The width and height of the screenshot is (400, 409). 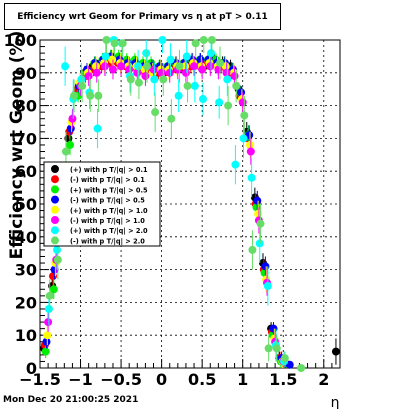 What do you see at coordinates (323, 379) in the screenshot?
I see `x-tick-label: 2` at bounding box center [323, 379].